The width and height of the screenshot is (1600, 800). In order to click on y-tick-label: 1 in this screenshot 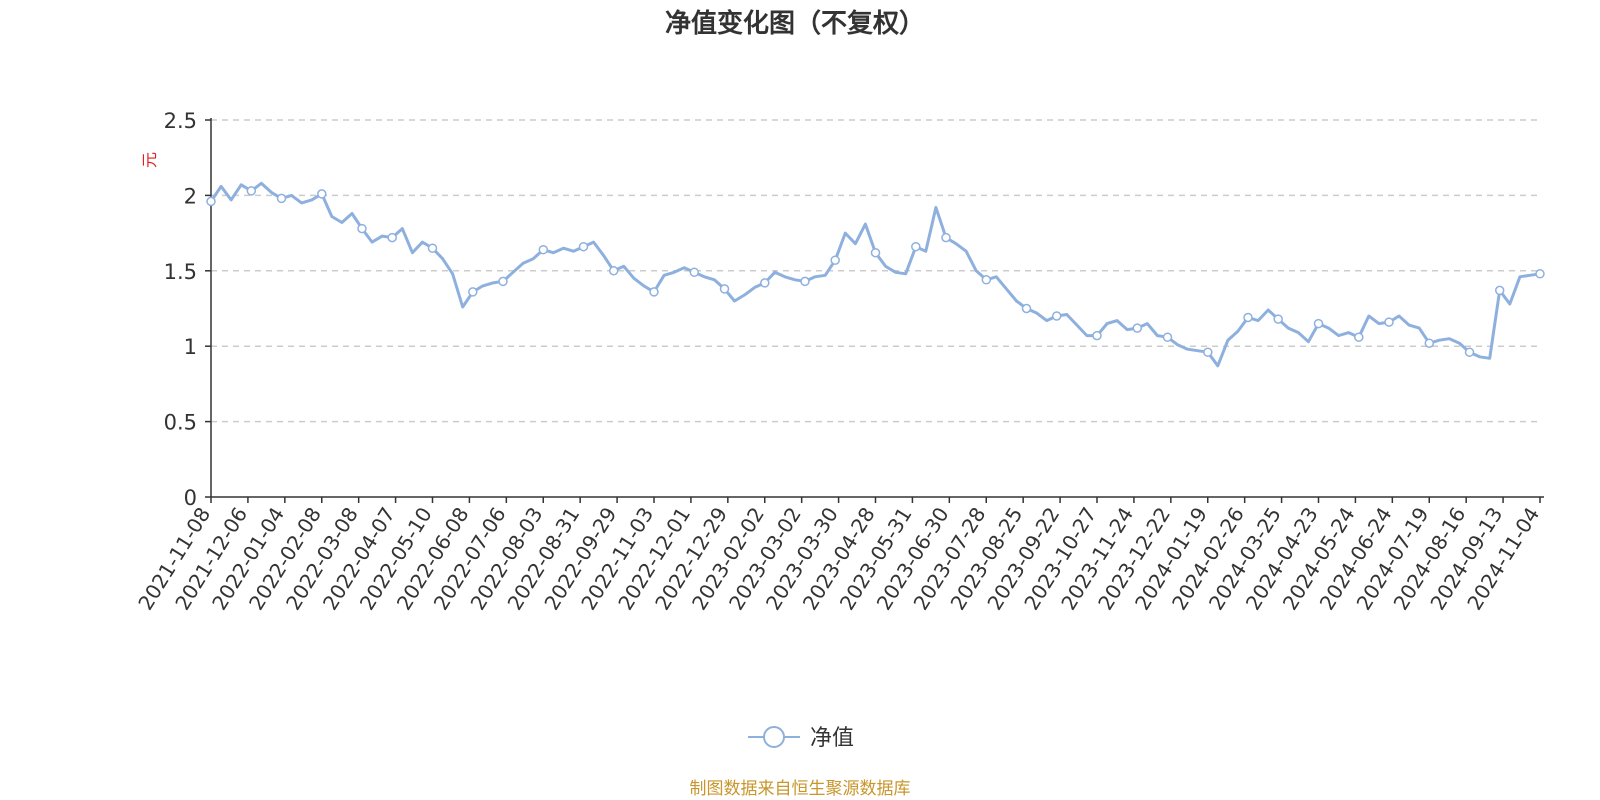, I will do `click(190, 347)`.